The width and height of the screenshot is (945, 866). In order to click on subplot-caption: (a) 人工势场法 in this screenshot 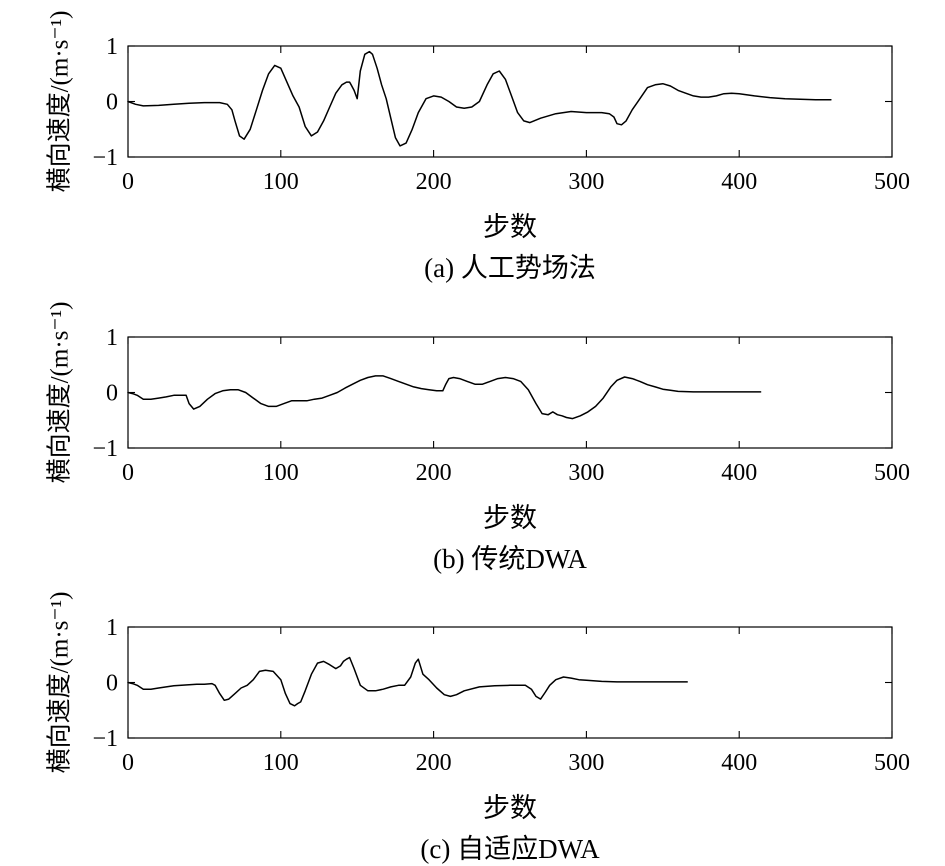, I will do `click(510, 268)`.